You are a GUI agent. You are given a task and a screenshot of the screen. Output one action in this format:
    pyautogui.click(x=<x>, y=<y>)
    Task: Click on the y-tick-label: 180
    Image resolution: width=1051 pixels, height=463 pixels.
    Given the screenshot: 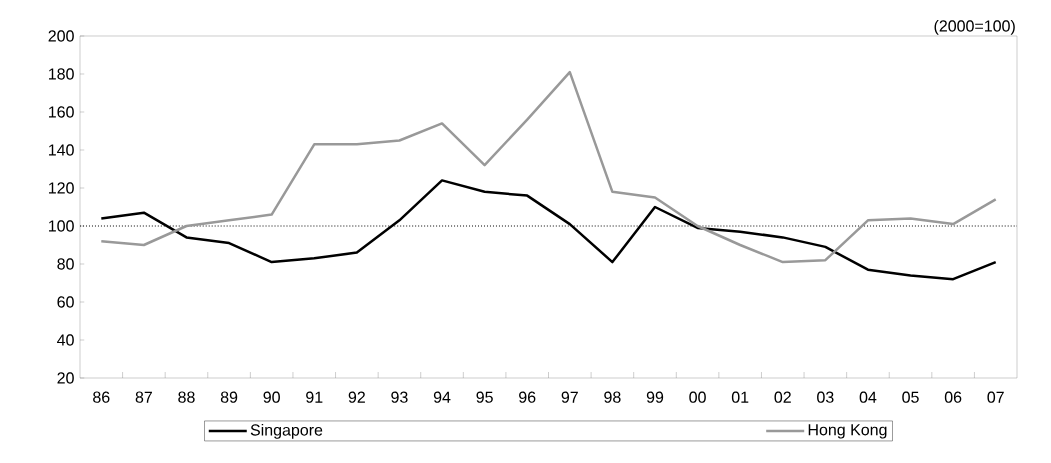 What is the action you would take?
    pyautogui.click(x=61, y=74)
    